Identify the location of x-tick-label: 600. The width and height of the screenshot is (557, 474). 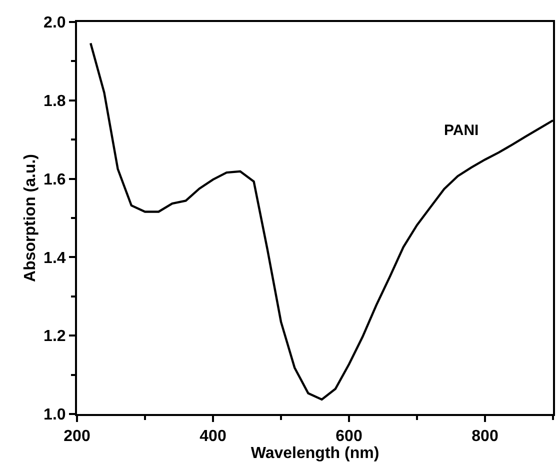
(349, 437).